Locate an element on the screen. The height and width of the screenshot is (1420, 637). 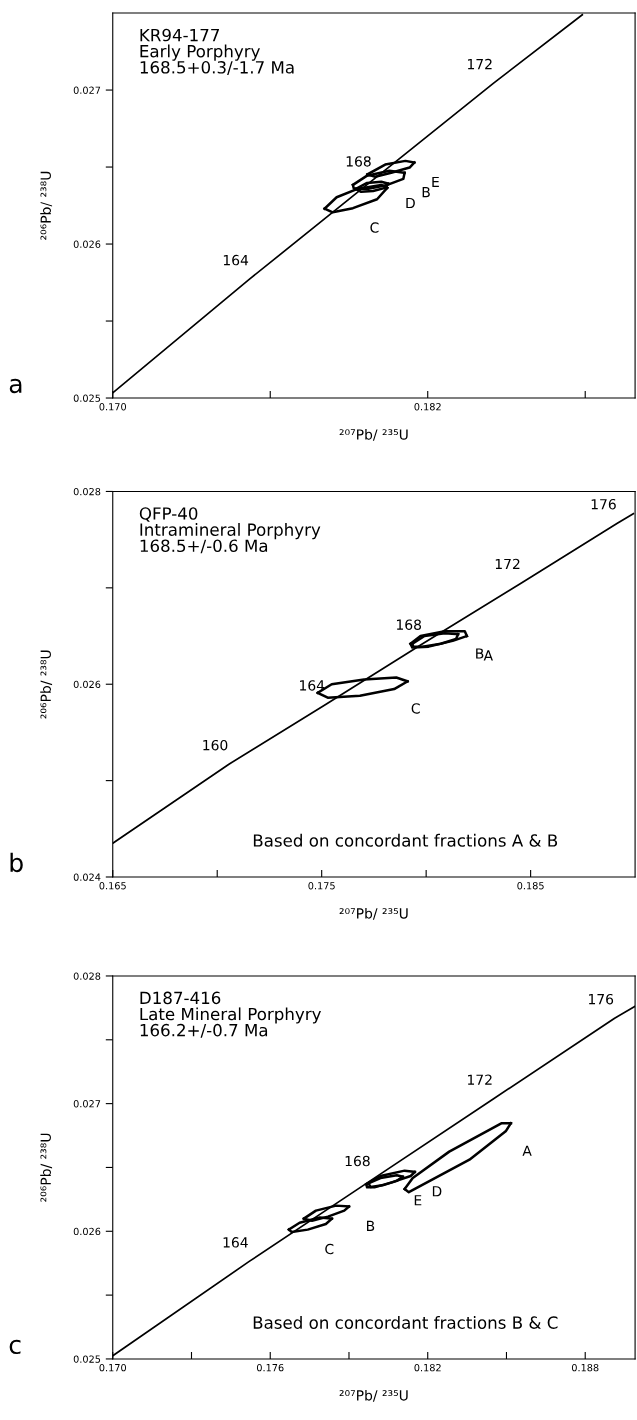
text: D187-416 Late Mineral Porphyry 166.2+/-0.7 Ma is located at coordinates (230, 1014).